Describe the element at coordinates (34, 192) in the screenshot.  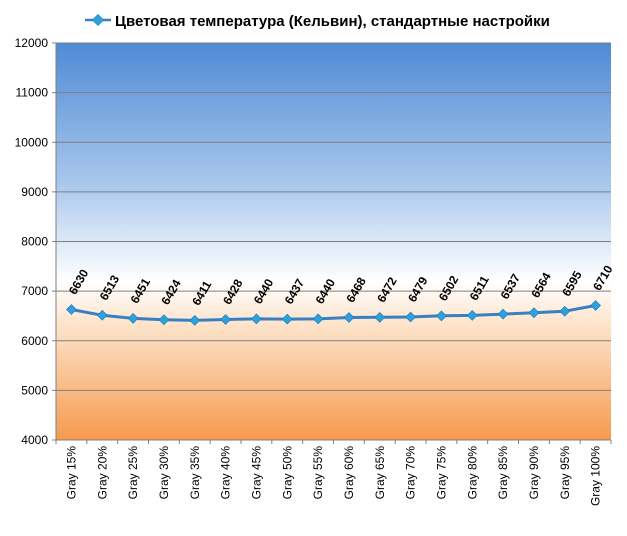
I see `y-tick-label: 9000` at that location.